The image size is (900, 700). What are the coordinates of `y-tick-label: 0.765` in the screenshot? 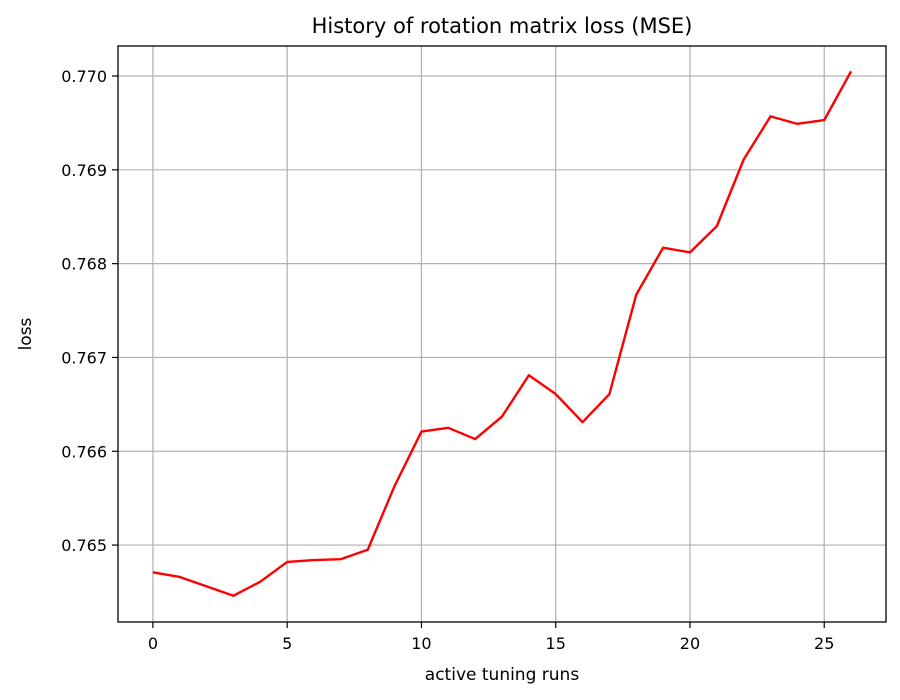 It's located at (84, 545).